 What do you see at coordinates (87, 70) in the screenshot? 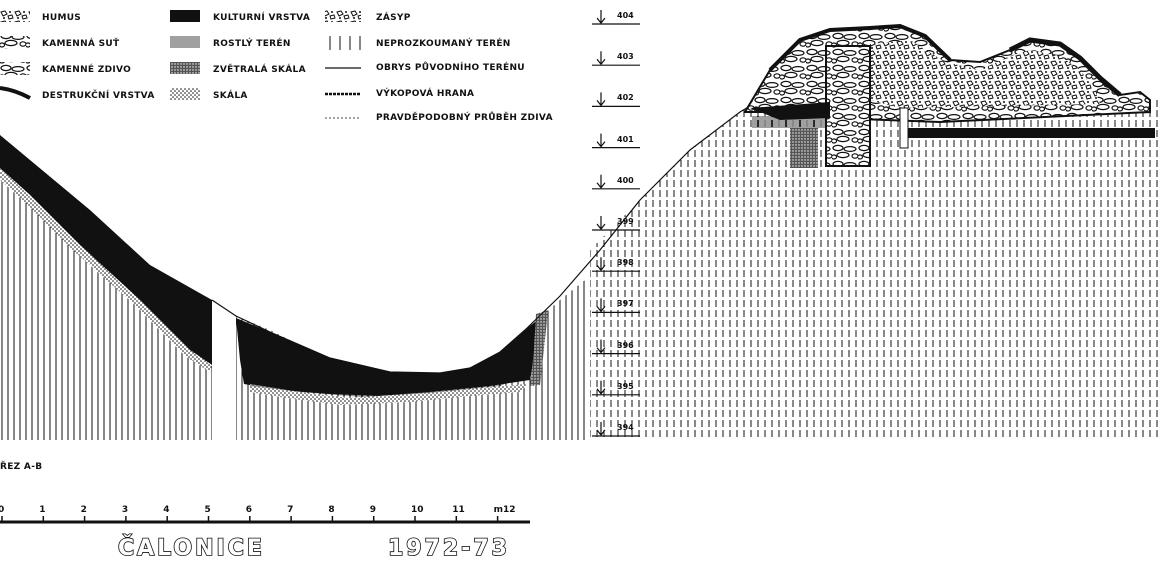
I see `legend-stone-masonry: KAMENNÉ ZDIVO` at bounding box center [87, 70].